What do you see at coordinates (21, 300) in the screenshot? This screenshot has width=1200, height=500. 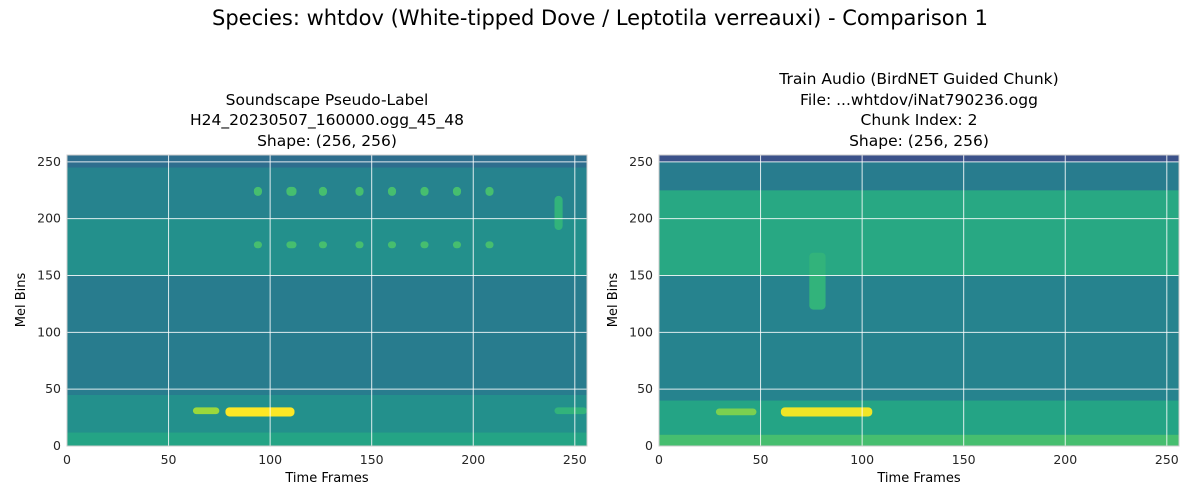 I see `y-axis-label-left: Mel Bins` at bounding box center [21, 300].